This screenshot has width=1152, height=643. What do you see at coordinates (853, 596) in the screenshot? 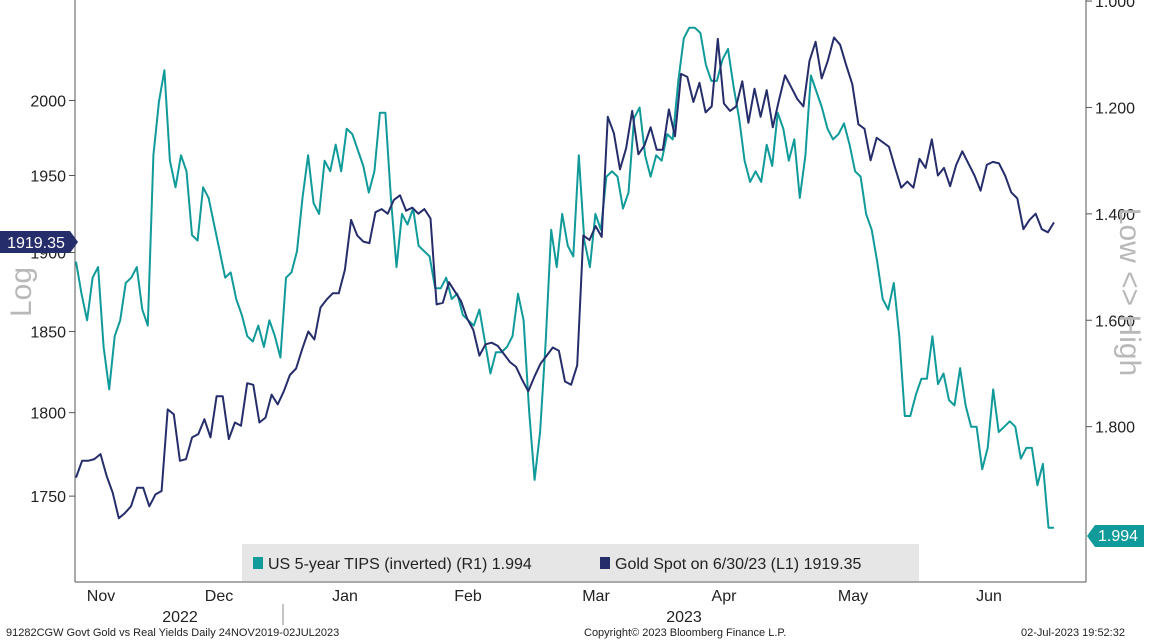
I see `x-month-label: May` at bounding box center [853, 596].